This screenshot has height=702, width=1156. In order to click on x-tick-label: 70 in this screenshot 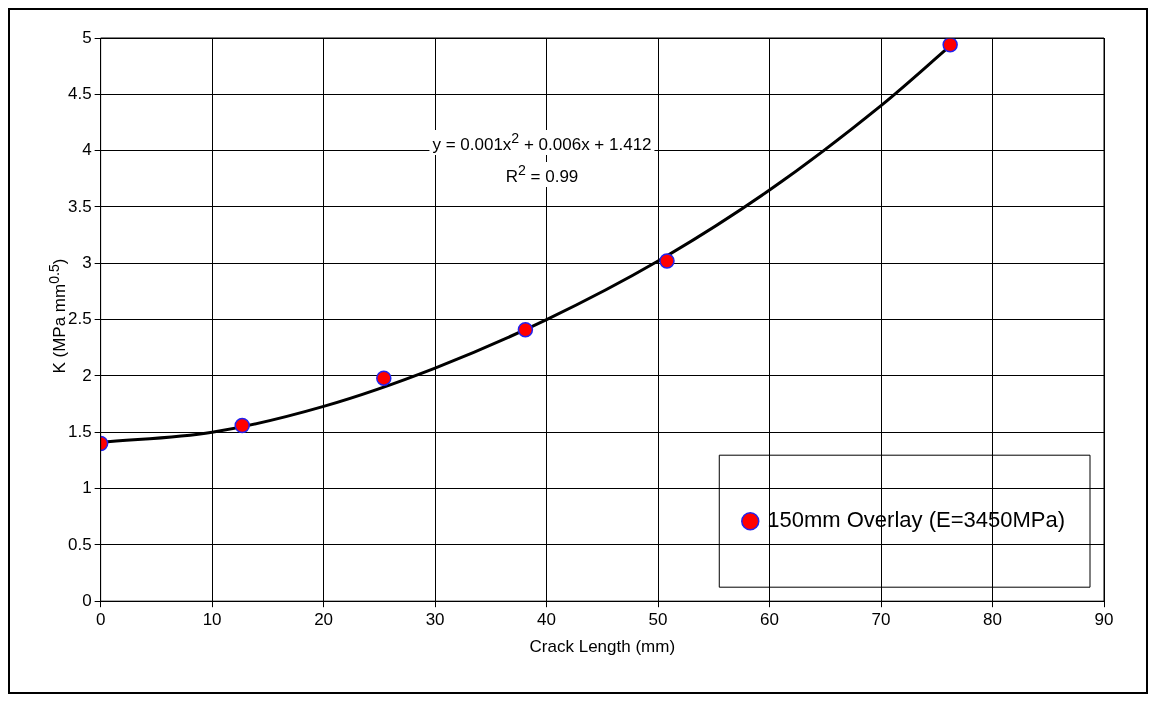, I will do `click(881, 620)`.